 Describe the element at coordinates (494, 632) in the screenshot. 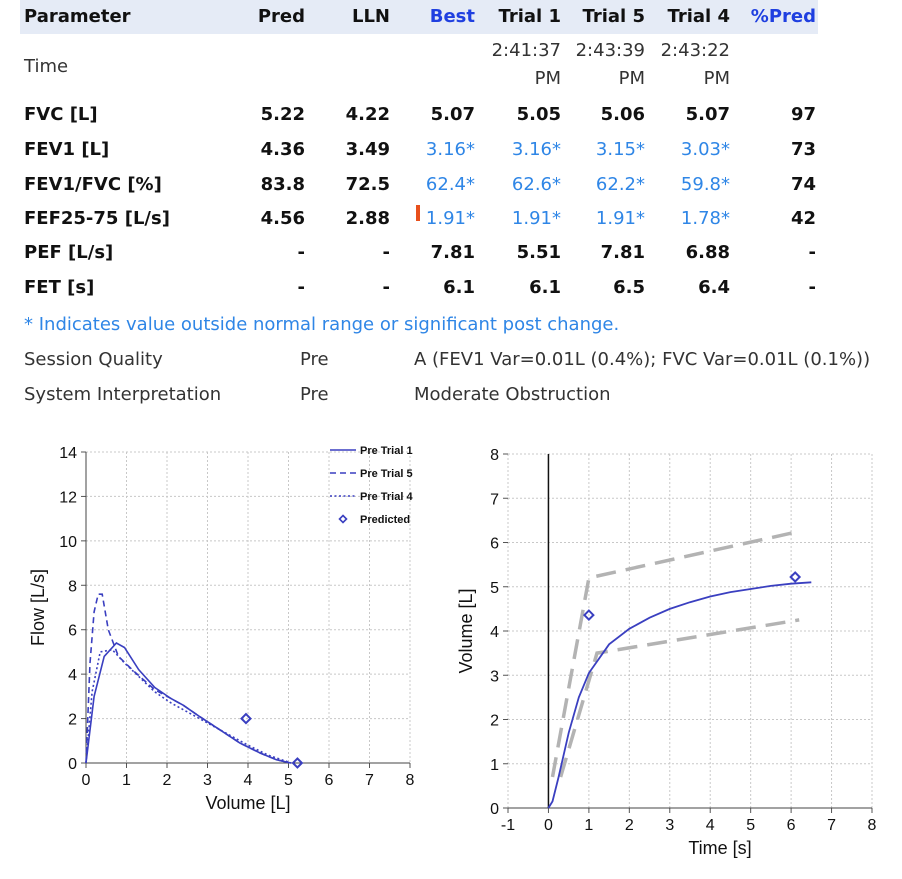

I see `y-tick-label: 4` at that location.